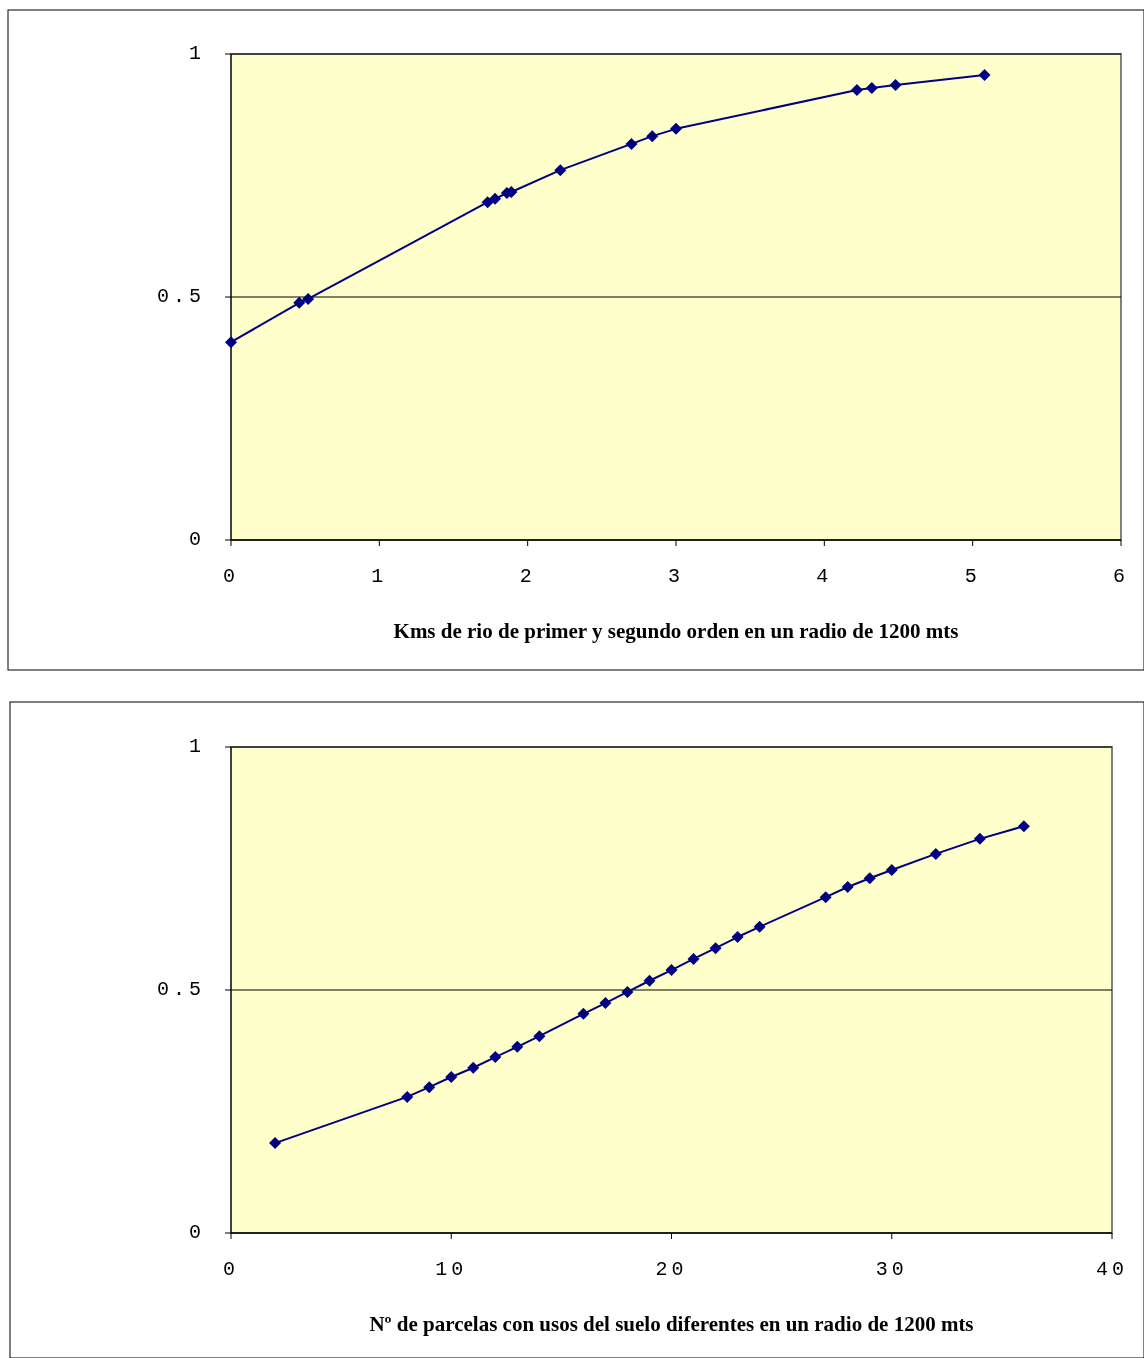 Image resolution: width=1144 pixels, height=1358 pixels. I want to click on x-tick-label: 3, so click(676, 576).